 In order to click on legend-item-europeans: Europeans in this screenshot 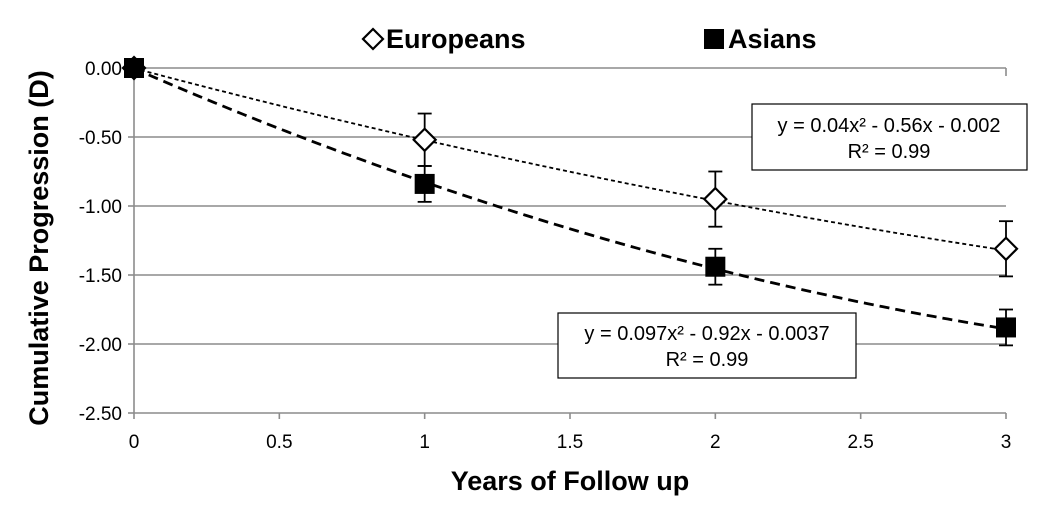, I will do `click(443, 39)`.